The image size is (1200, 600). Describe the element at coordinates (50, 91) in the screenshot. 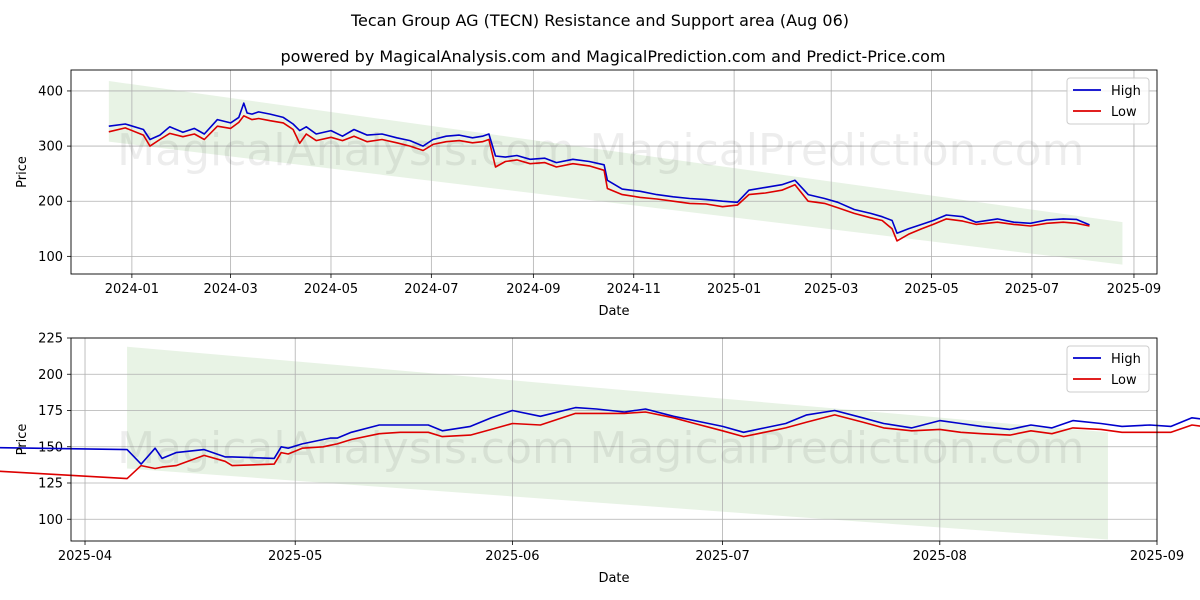

I see `y-tick-label: 400` at that location.